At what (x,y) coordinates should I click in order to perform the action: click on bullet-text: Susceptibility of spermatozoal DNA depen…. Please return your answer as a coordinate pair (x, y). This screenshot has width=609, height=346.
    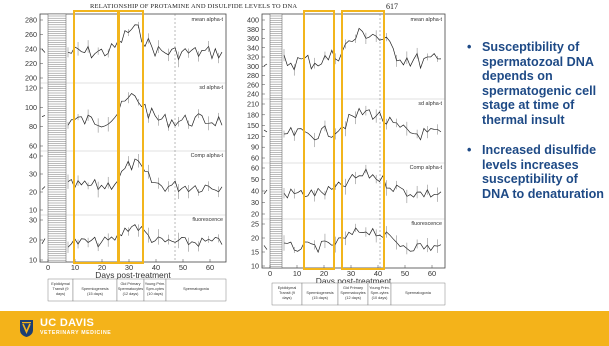
    Looking at the image, I should click on (539, 83).